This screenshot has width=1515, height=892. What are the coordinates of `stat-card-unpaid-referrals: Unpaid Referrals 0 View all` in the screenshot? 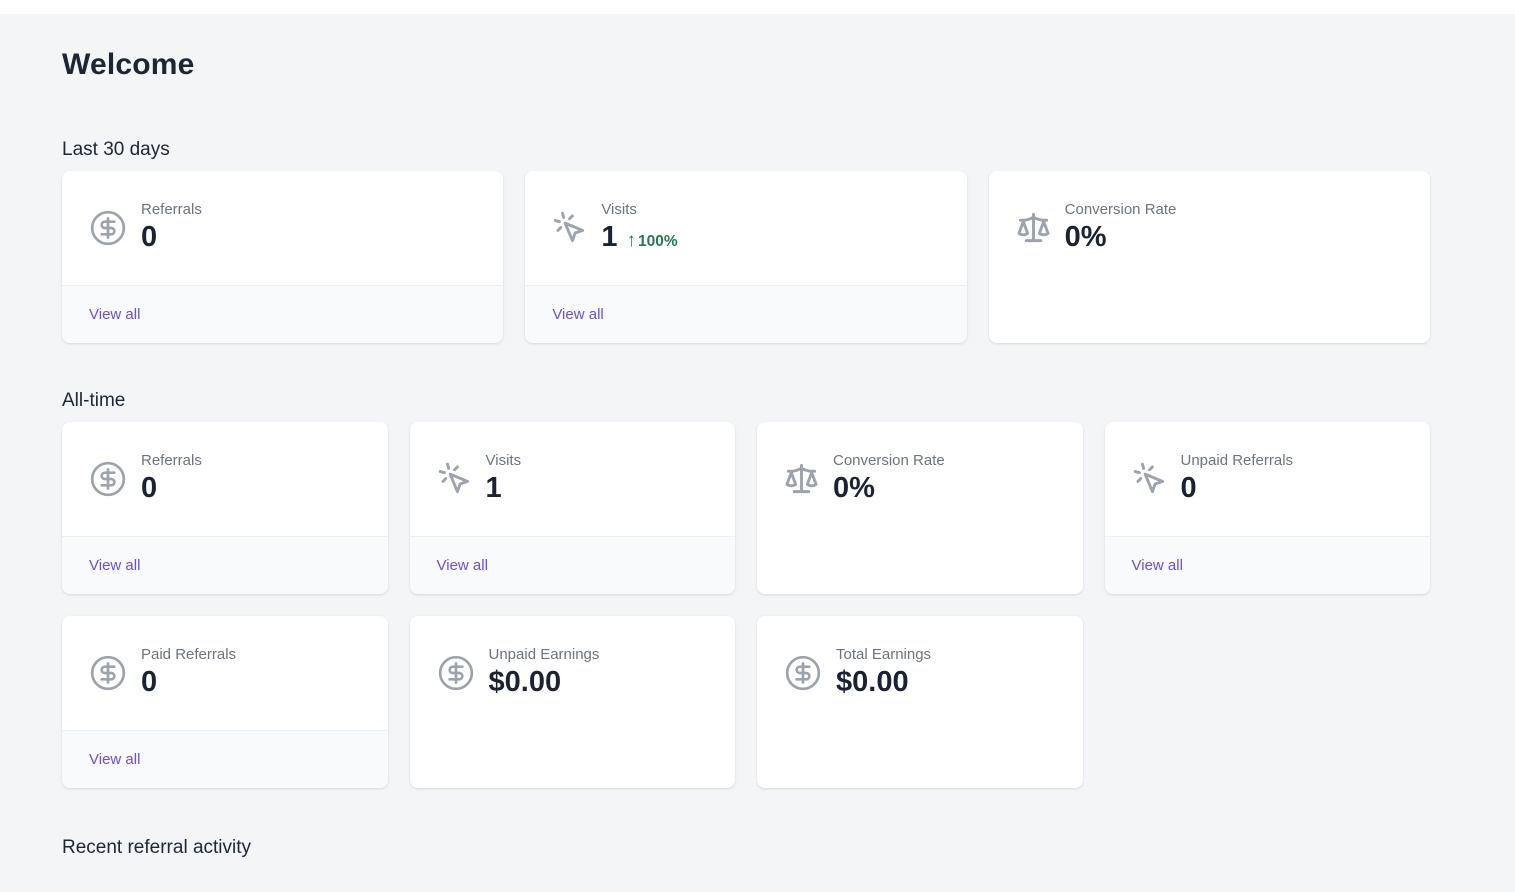 It's located at (1267, 508).